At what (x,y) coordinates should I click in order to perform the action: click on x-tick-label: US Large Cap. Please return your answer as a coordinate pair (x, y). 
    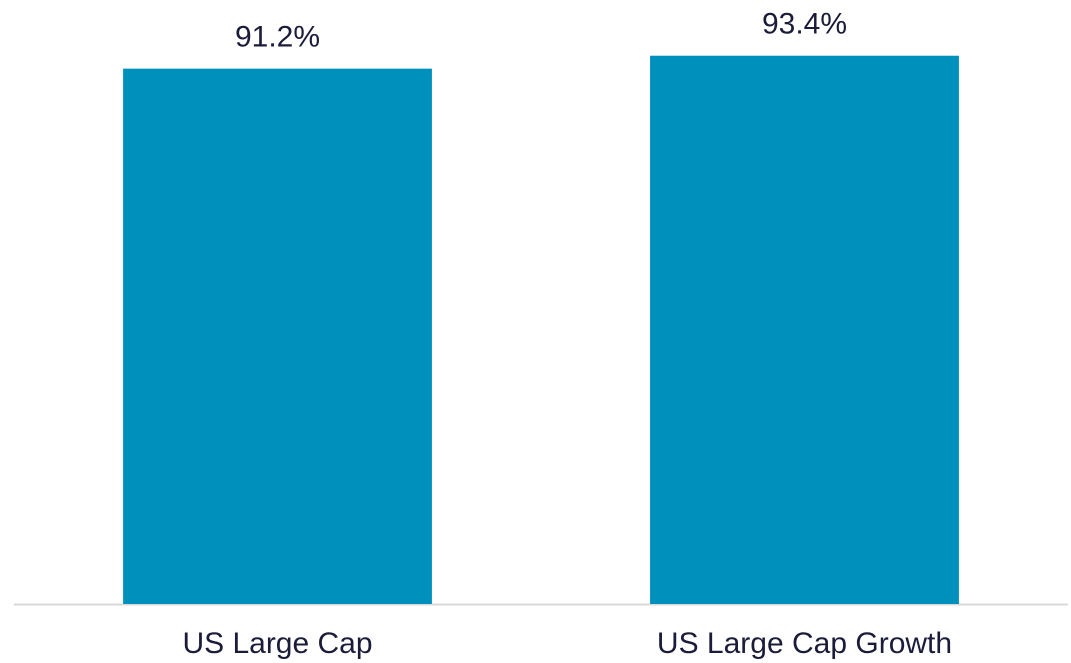
    Looking at the image, I should click on (277, 643).